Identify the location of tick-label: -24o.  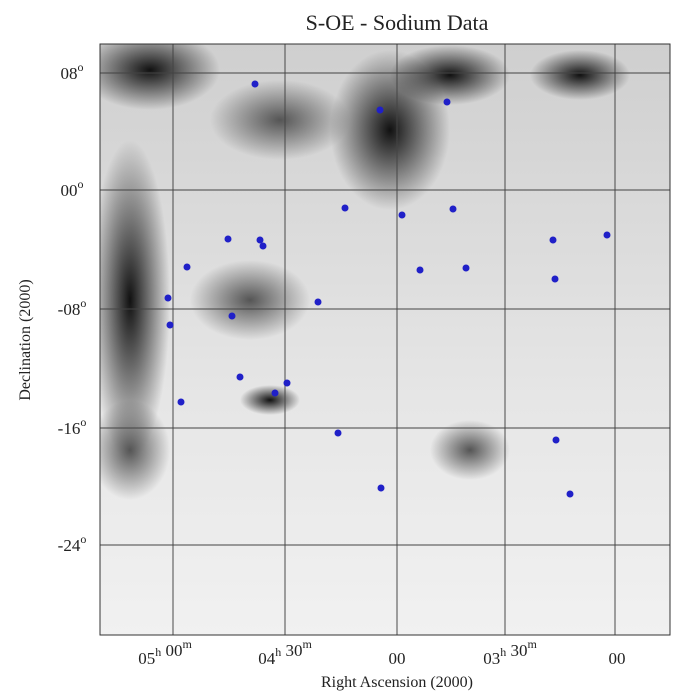
(72, 543).